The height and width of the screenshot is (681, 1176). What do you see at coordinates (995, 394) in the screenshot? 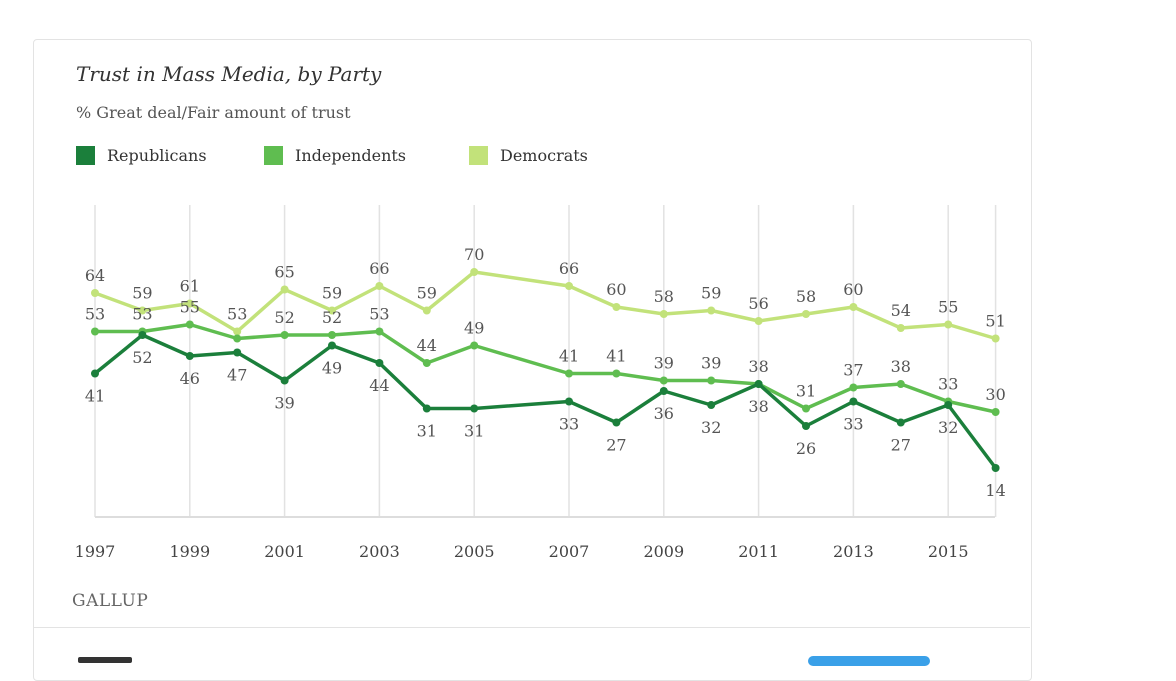
I see `data-label: 30` at bounding box center [995, 394].